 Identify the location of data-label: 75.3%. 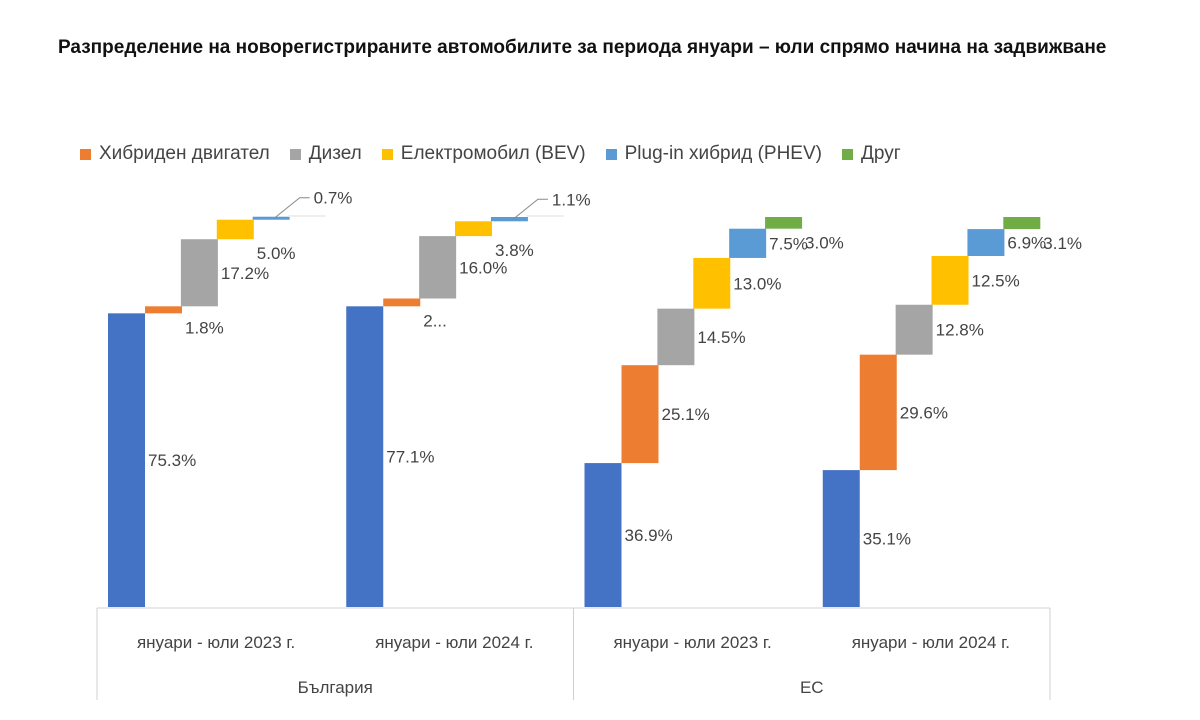
(172, 460).